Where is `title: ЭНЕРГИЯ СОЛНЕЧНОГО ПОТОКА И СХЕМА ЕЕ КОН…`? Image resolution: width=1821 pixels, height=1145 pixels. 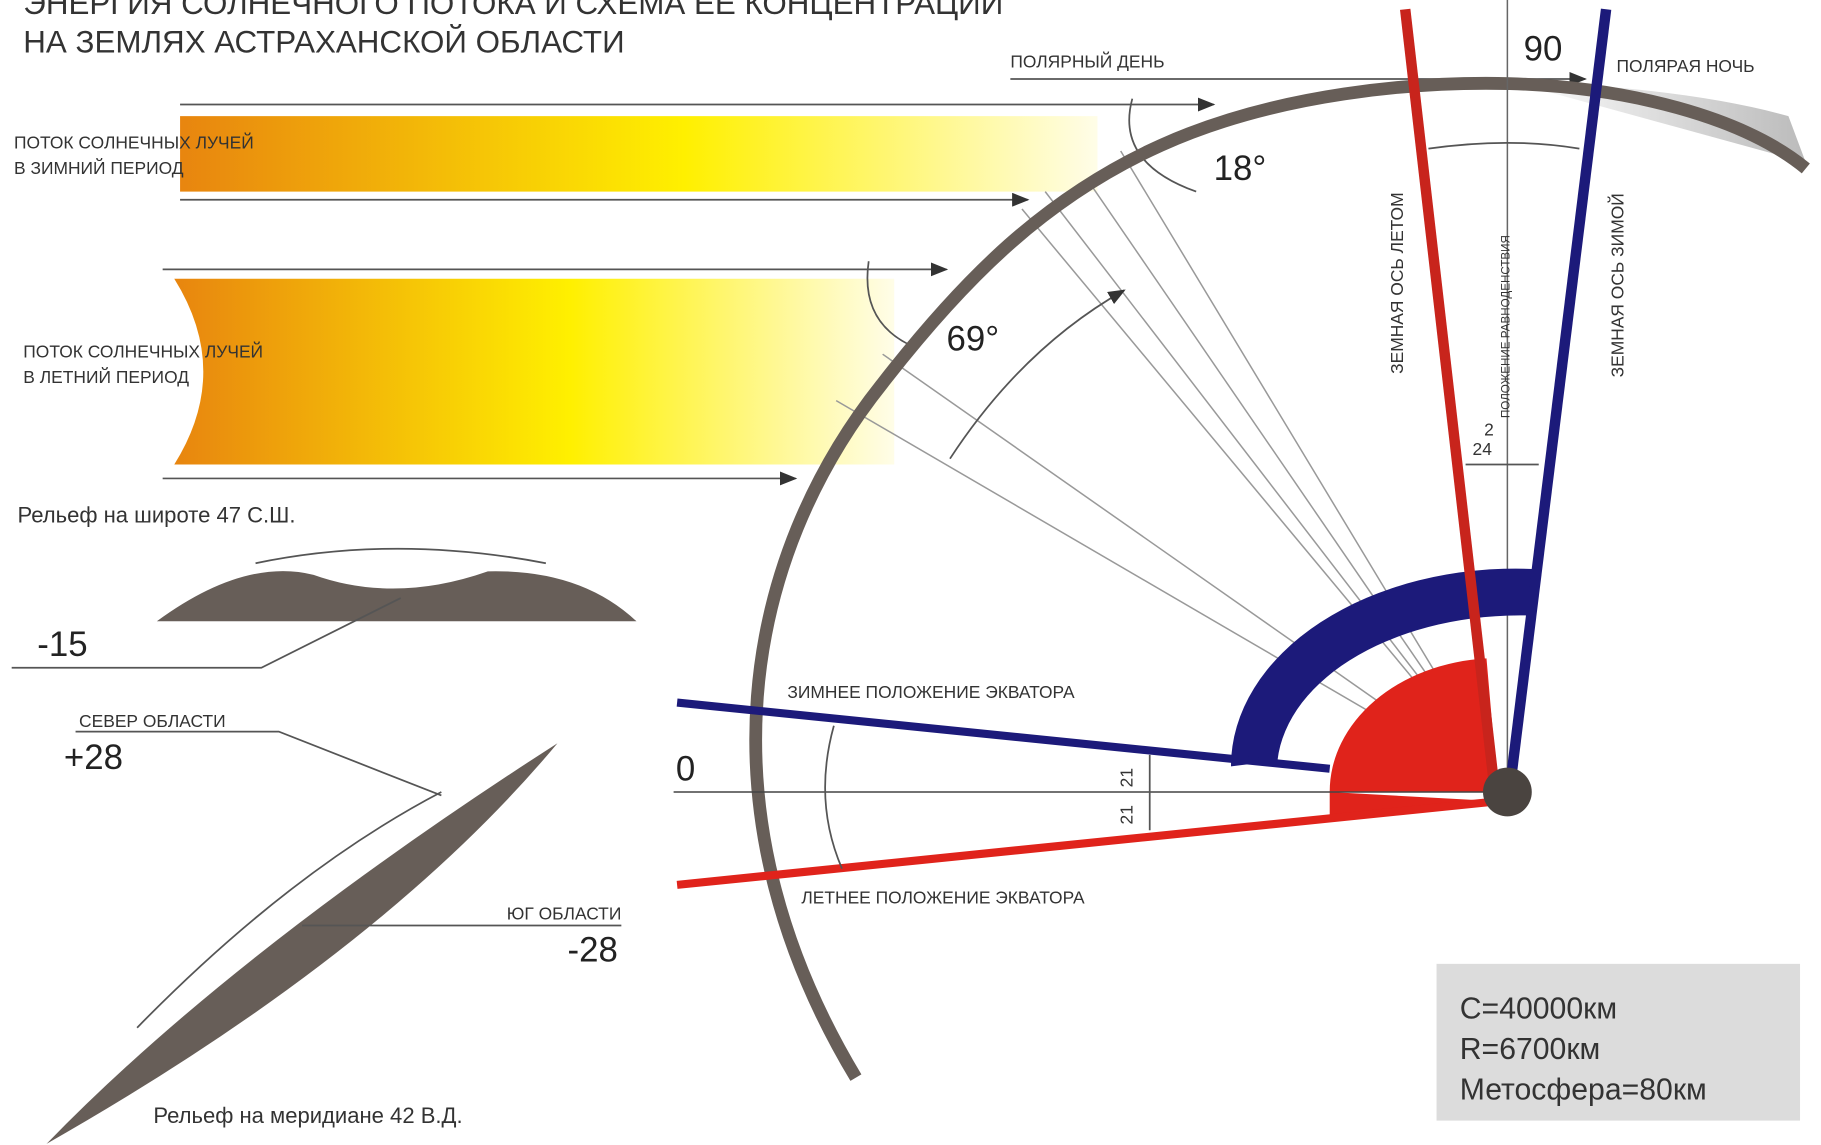 title: ЭНЕРГИЯ СОЛНЕЧНОГО ПОТОКА И СХЕМА ЕЕ КОН… is located at coordinates (513, 10).